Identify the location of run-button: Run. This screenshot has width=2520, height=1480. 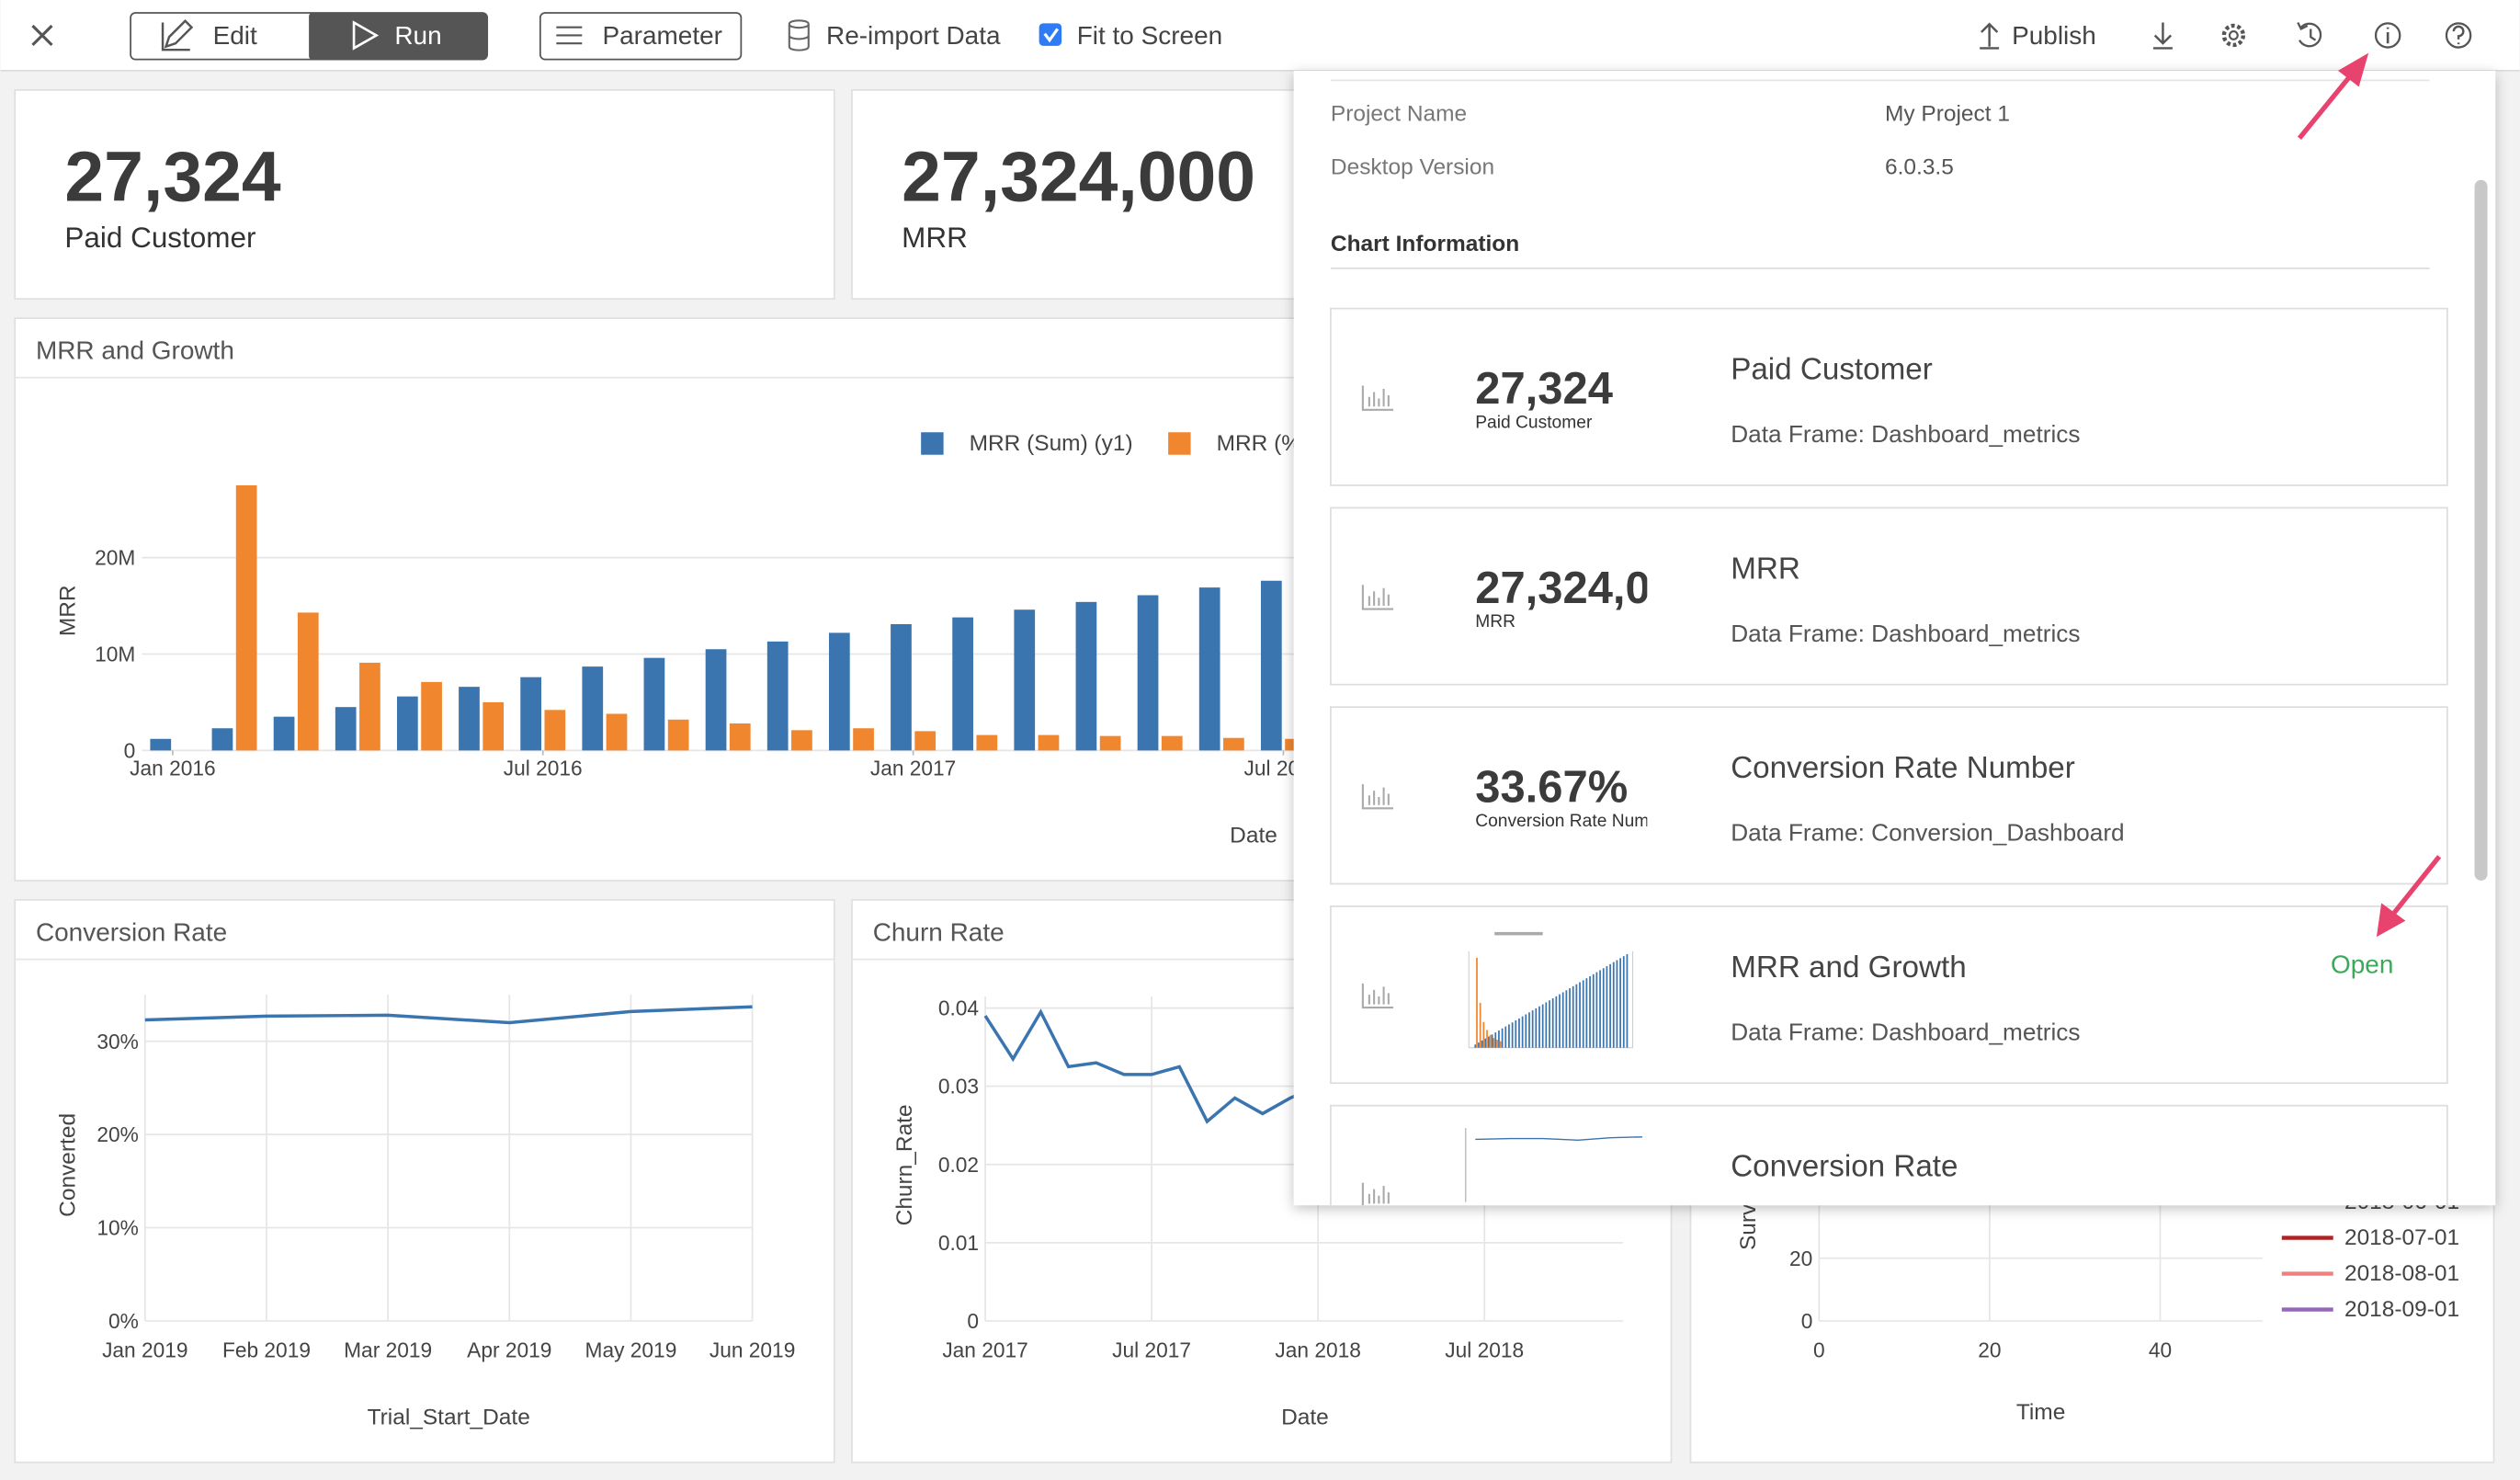
(417, 36).